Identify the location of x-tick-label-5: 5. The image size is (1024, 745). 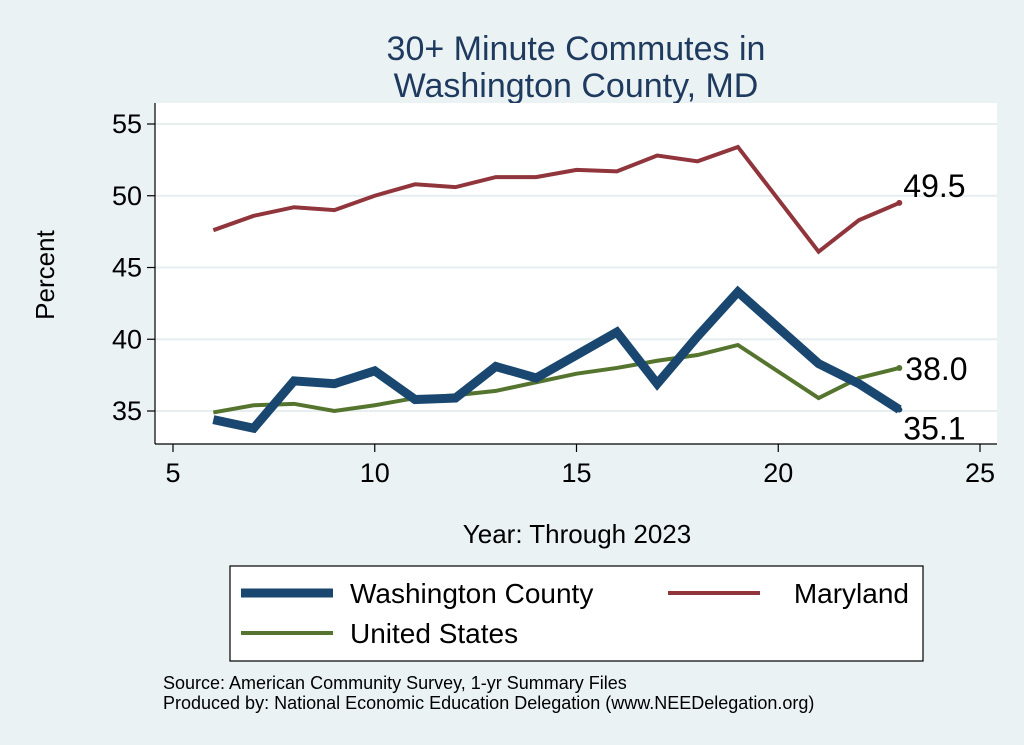
(172, 473).